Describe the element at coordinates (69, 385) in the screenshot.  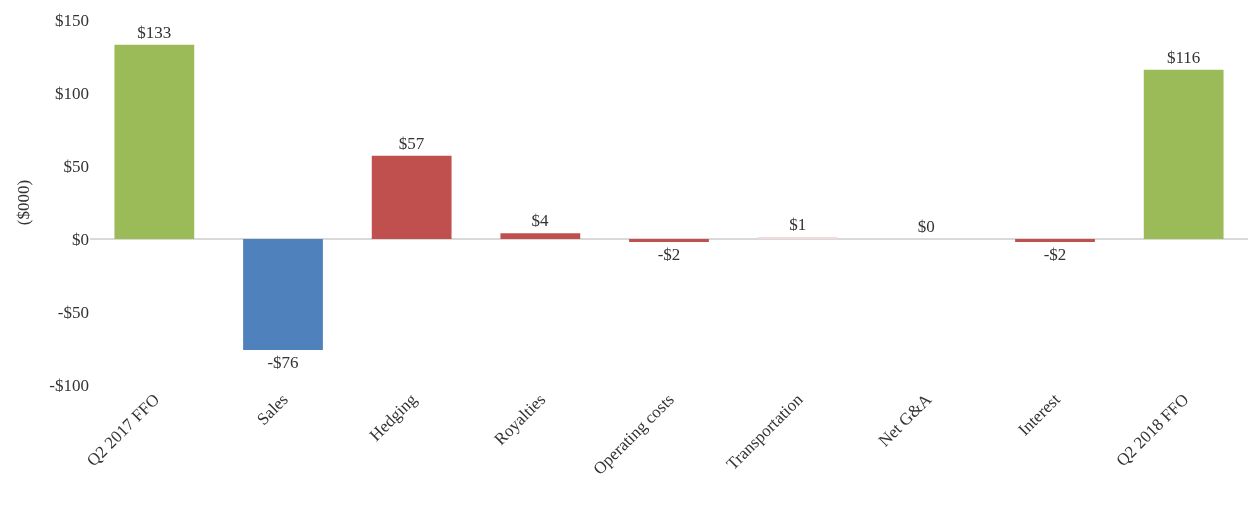
I see `y-tick-label: -$100` at that location.